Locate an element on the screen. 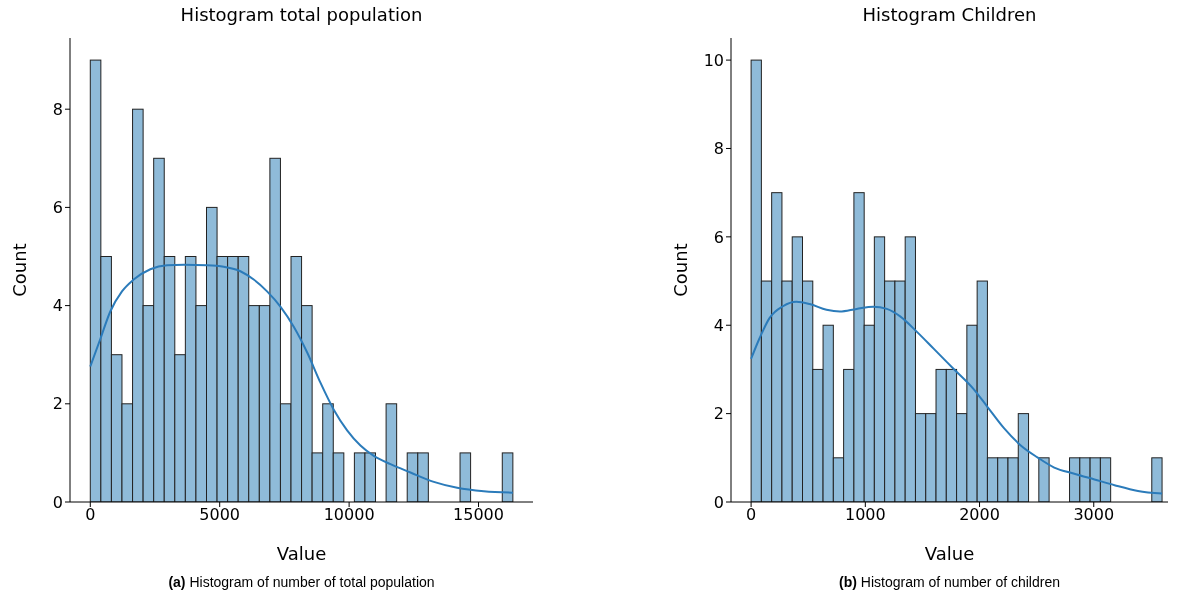 The image size is (1182, 602). text: (a) Histogram of number of total population is located at coordinates (301, 582).